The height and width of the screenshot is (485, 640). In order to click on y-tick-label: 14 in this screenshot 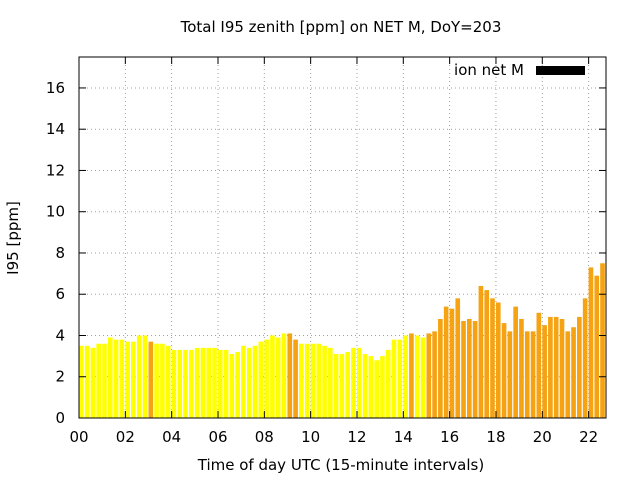, I will do `click(55, 129)`.